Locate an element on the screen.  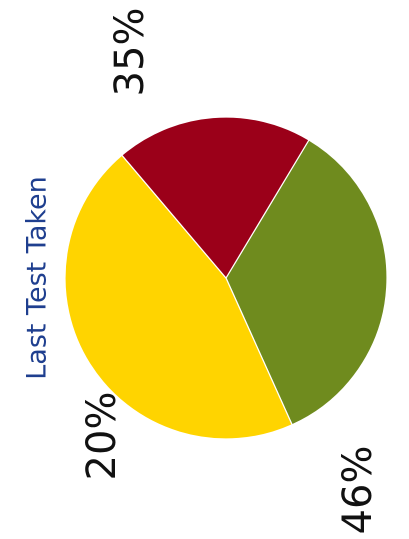
data-label-20-percent: 20% is located at coordinates (102, 436).